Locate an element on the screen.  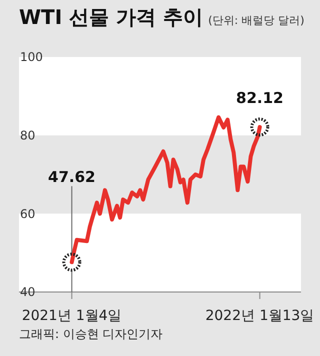
text: 그래픽: 이승현 디자인기자 is located at coordinates (91, 334).